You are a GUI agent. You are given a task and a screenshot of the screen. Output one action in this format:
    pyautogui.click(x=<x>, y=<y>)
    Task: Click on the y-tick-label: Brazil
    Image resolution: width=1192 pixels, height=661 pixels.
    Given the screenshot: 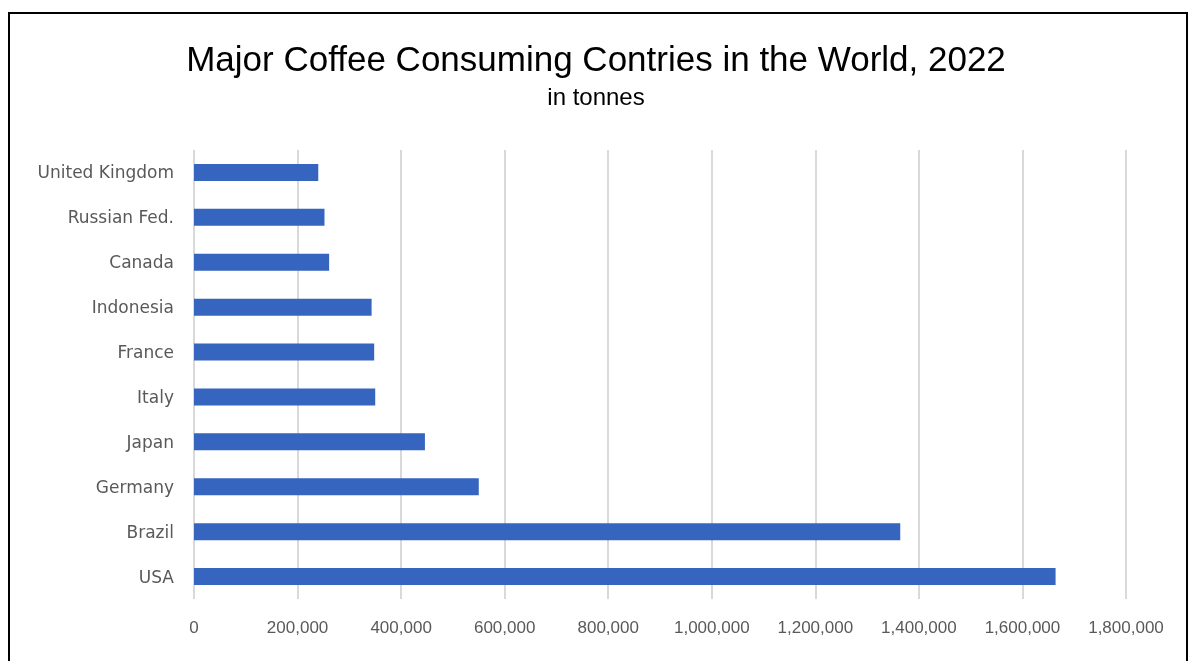 What is the action you would take?
    pyautogui.click(x=150, y=531)
    